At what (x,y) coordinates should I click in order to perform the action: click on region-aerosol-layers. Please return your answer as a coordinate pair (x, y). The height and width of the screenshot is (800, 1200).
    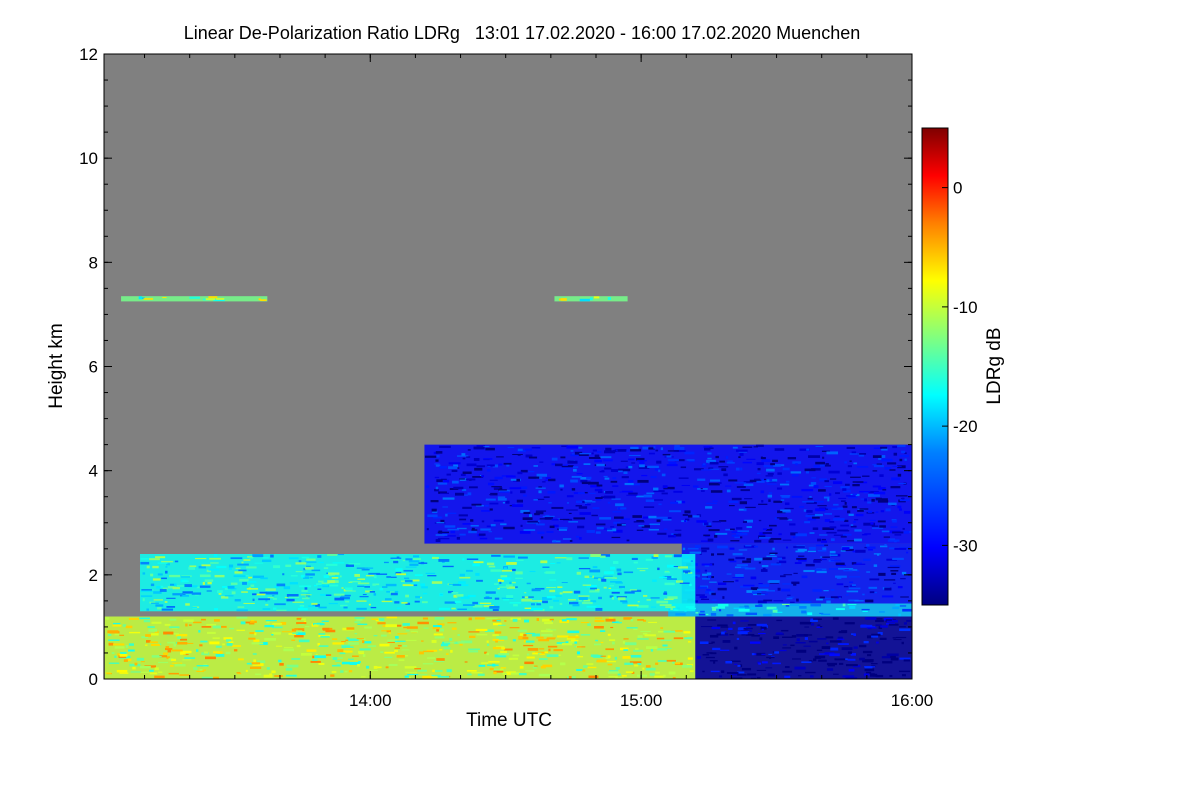
    Looking at the image, I should click on (418, 583).